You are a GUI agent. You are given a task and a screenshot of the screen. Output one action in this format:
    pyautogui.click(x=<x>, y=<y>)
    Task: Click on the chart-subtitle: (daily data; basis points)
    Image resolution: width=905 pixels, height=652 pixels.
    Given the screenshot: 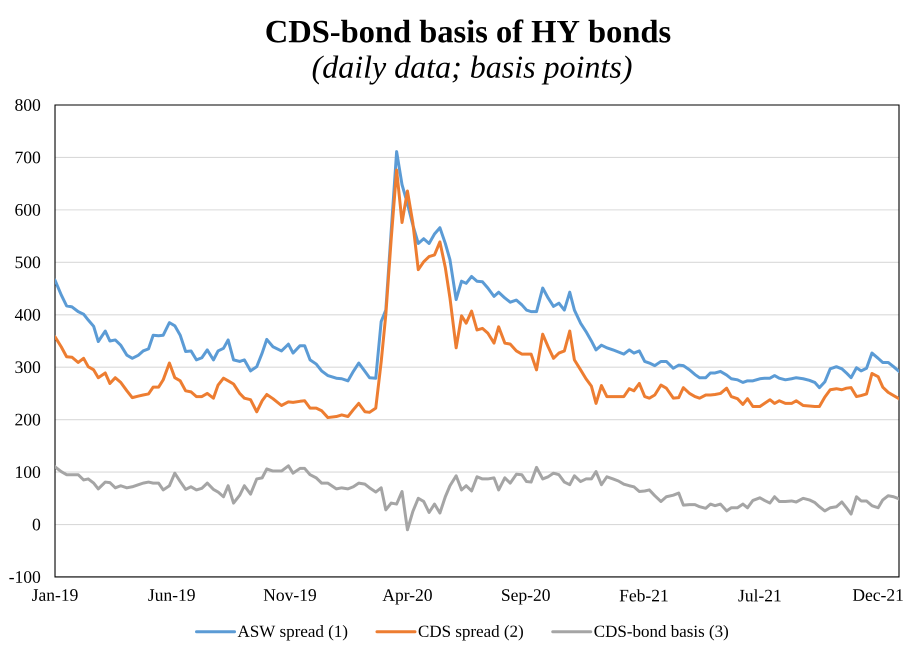 What is the action you would take?
    pyautogui.click(x=472, y=70)
    